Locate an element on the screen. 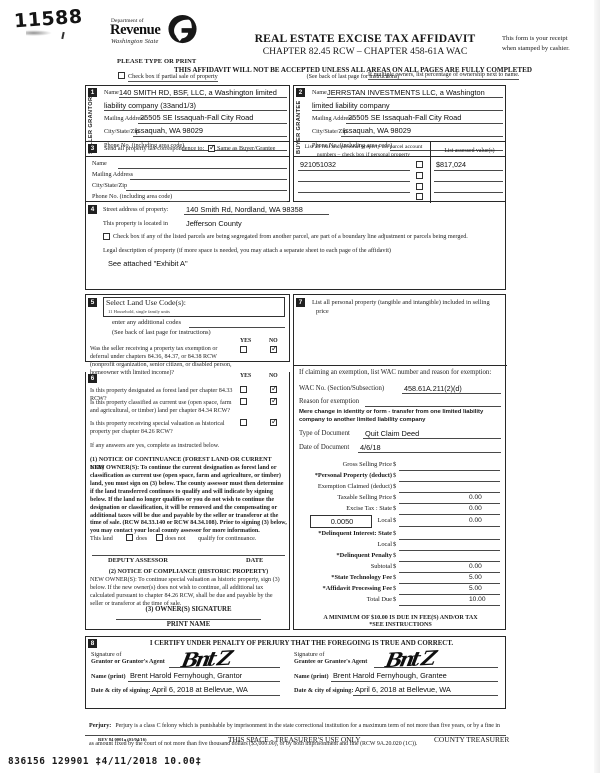 The width and height of the screenshot is (600, 773). perjury-label: Perjury: is located at coordinates (100, 726).